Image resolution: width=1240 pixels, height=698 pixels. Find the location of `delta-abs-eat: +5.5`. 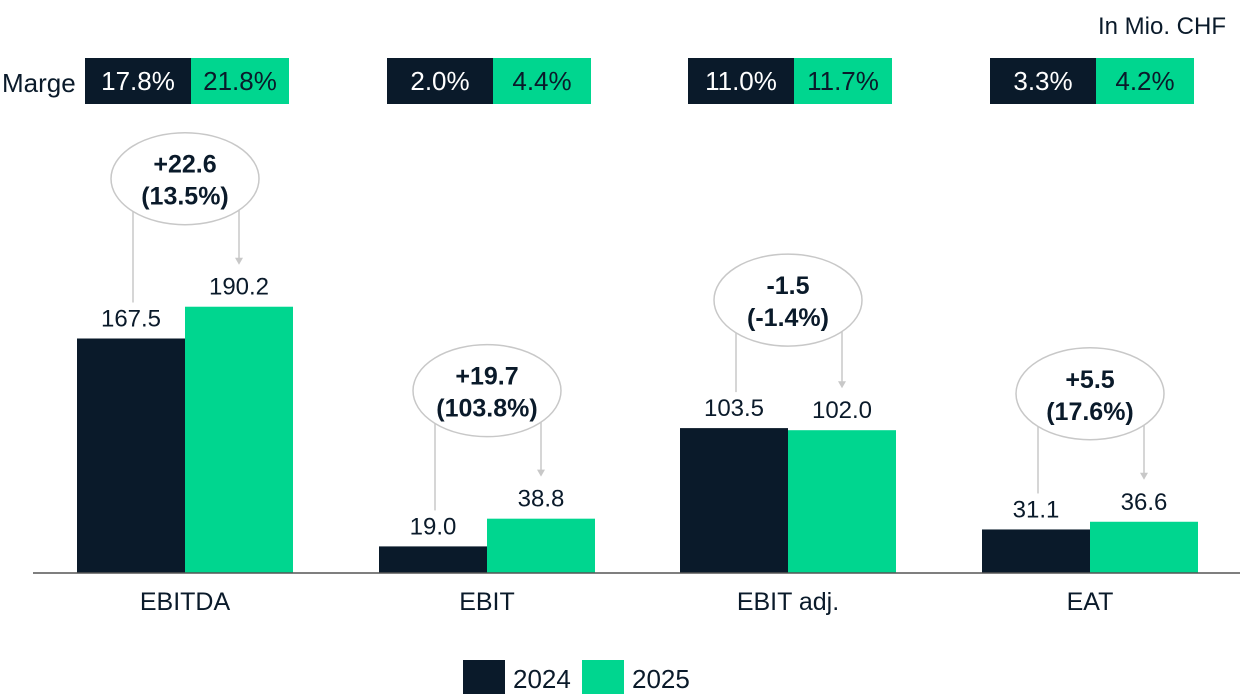

delta-abs-eat: +5.5 is located at coordinates (1089, 380).